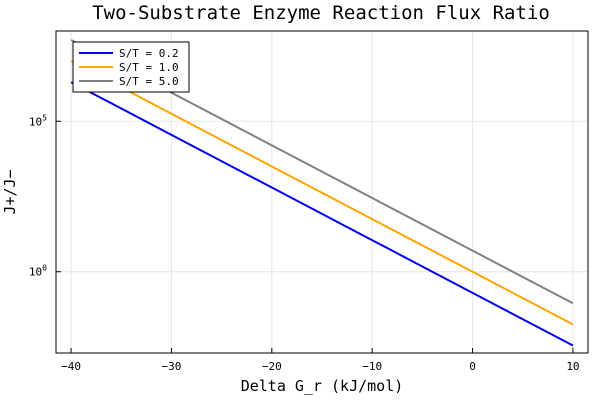  I want to click on y-tick-label: 10⁰, so click(38, 271).